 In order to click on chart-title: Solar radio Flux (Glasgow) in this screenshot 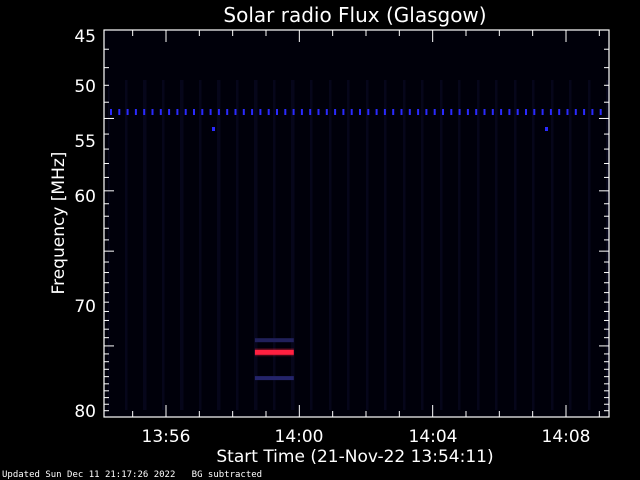, I will do `click(354, 15)`.